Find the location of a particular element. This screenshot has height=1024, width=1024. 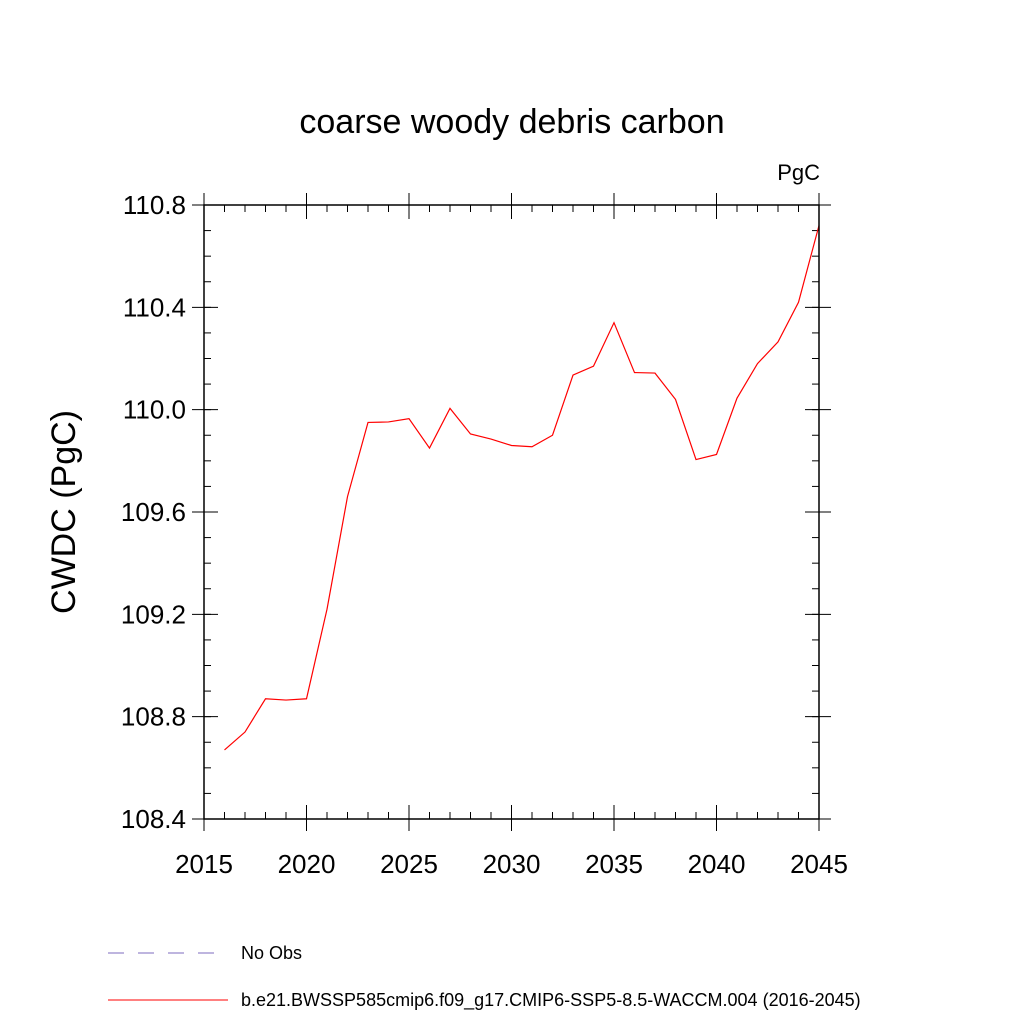

y-axis-label: CWDC (PgC) is located at coordinates (64, 512).